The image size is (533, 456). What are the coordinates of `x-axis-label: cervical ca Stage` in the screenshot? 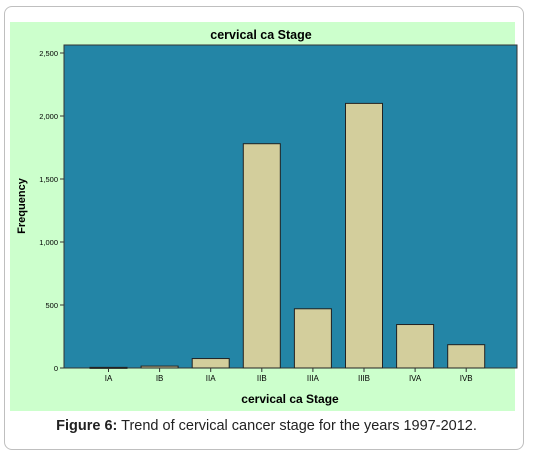 It's located at (290, 399).